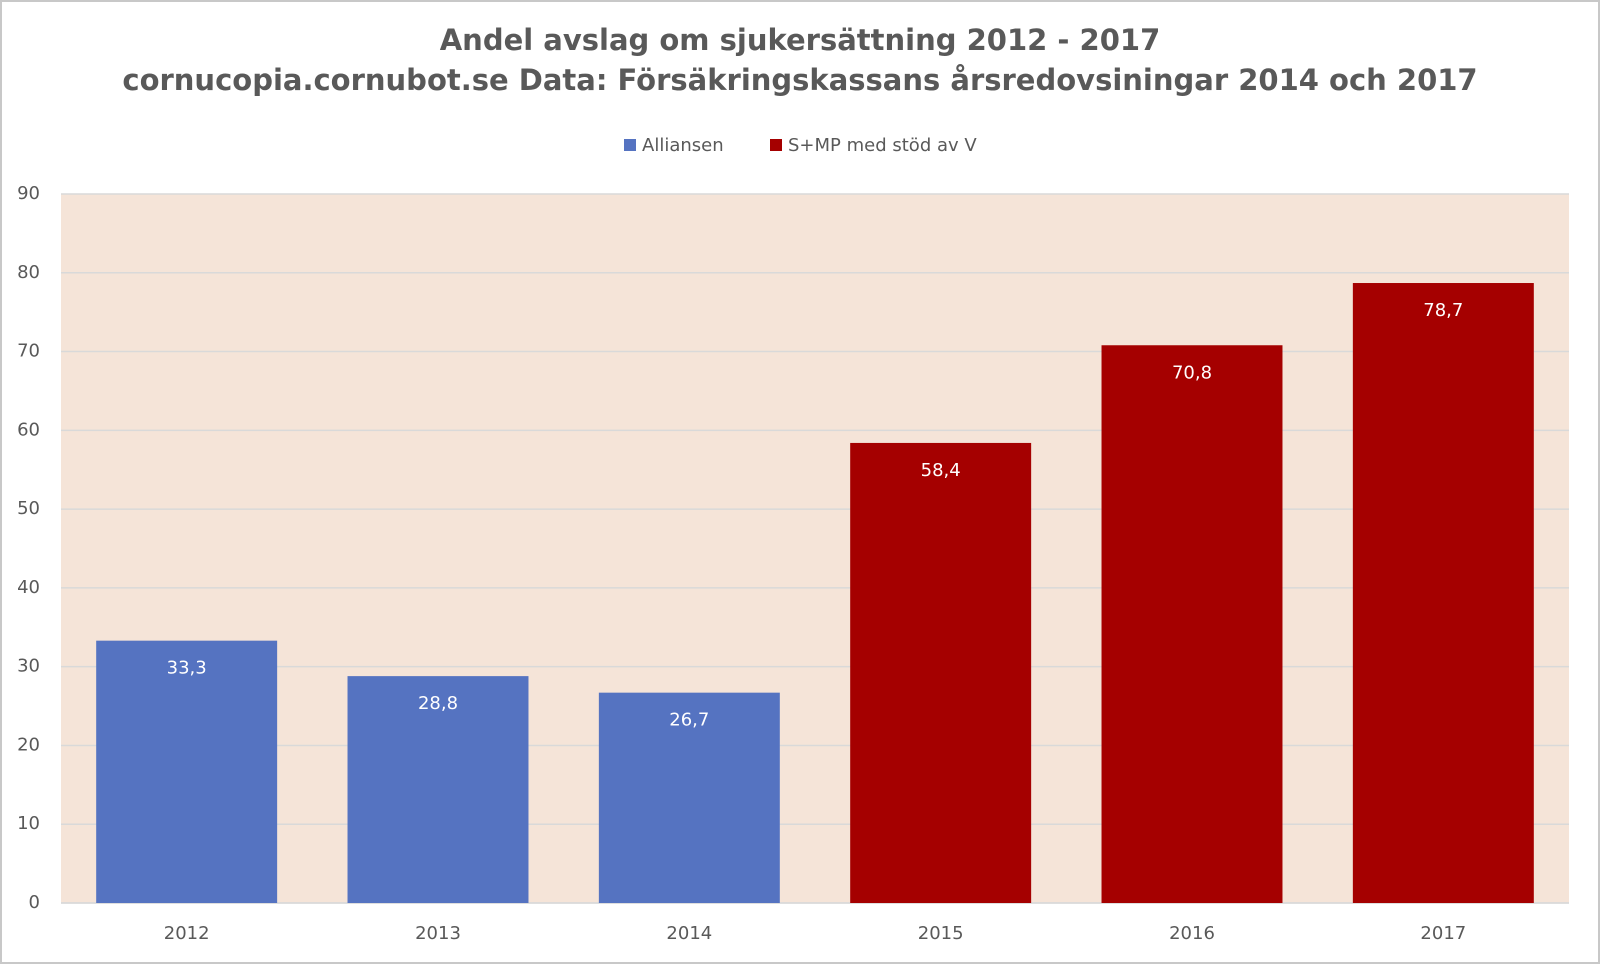  What do you see at coordinates (28, 823) in the screenshot?
I see `y-tick-label: 10` at bounding box center [28, 823].